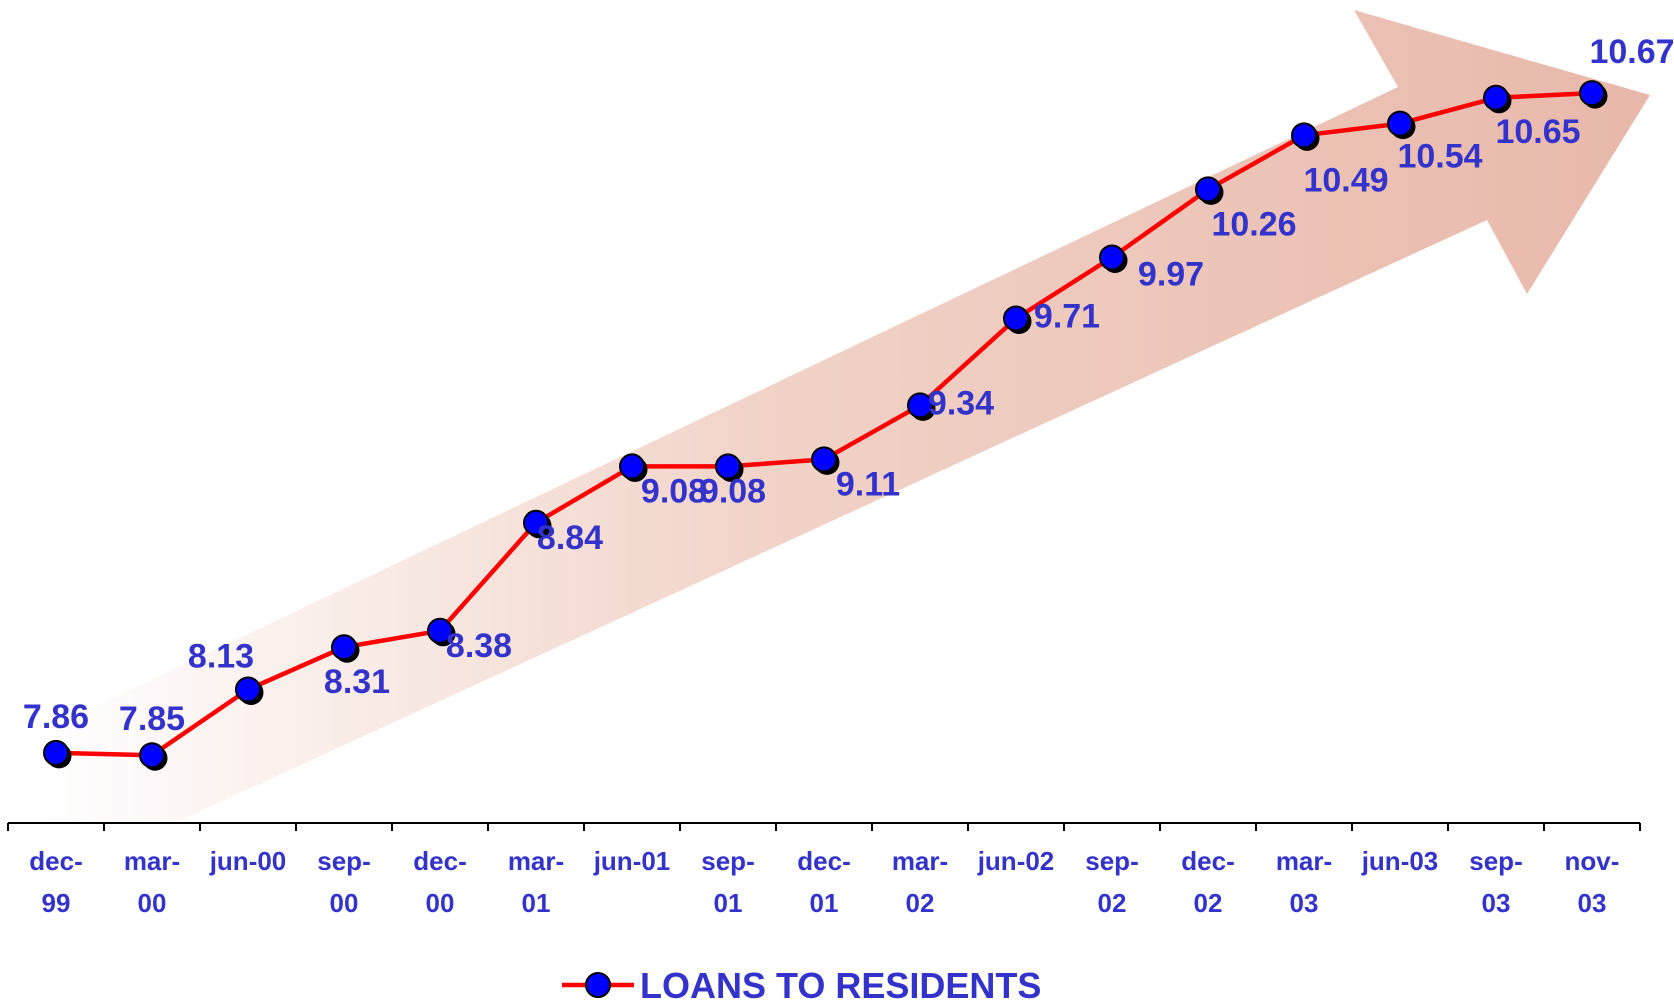 The width and height of the screenshot is (1674, 1003). I want to click on data-label: 7.85, so click(152, 719).